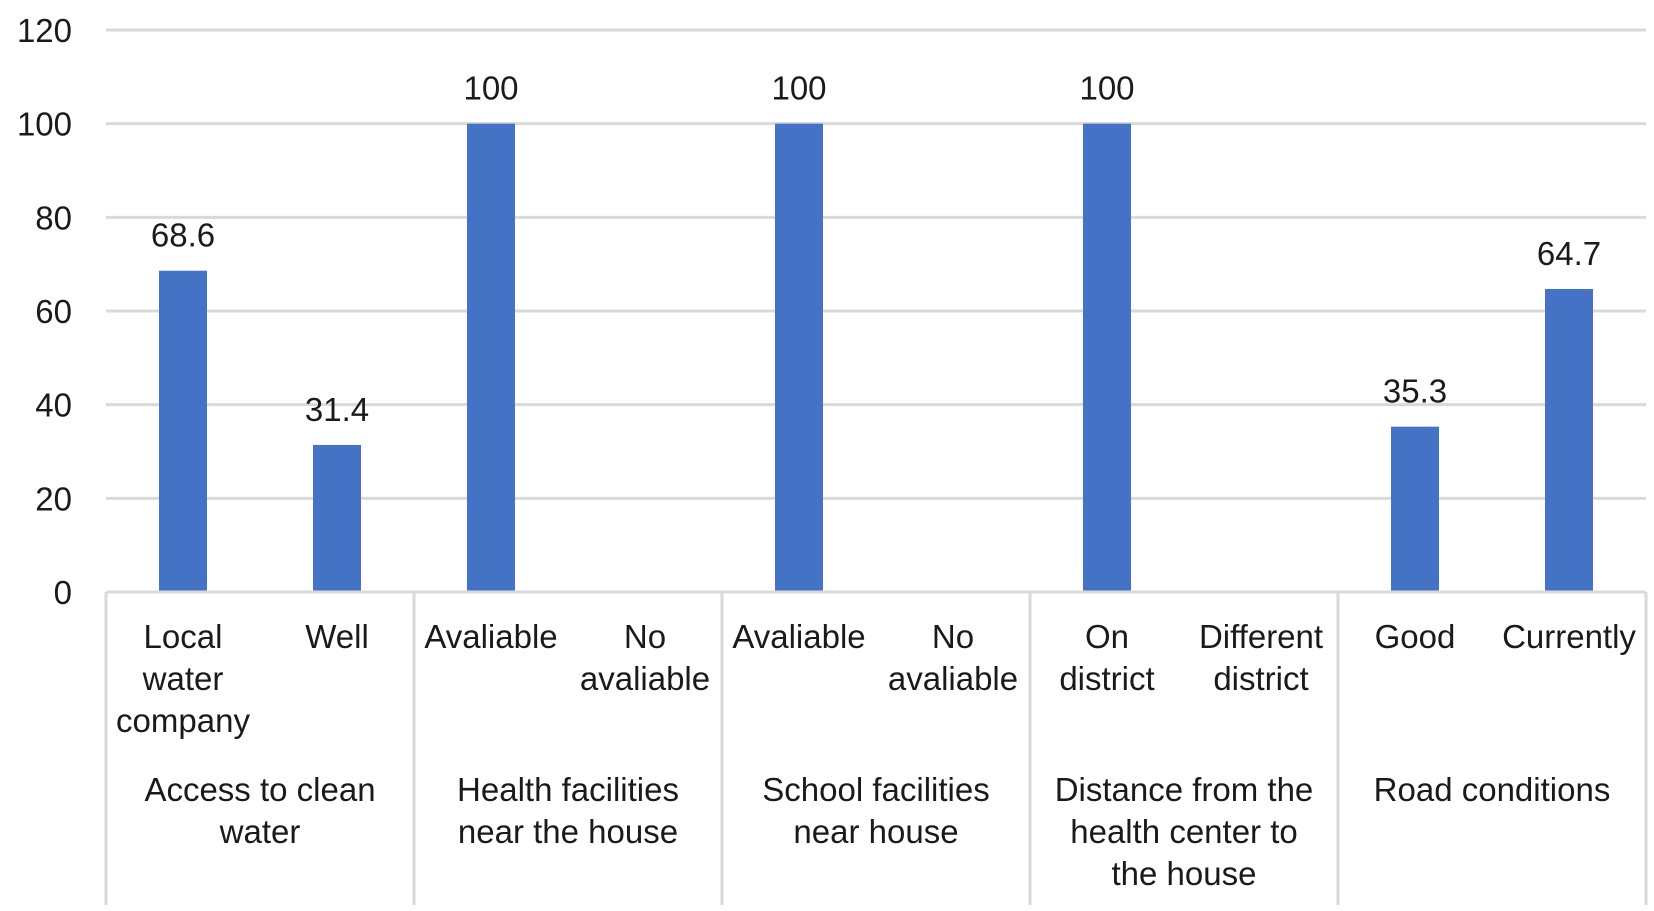  I want to click on y-tick-label: 20, so click(53, 498).